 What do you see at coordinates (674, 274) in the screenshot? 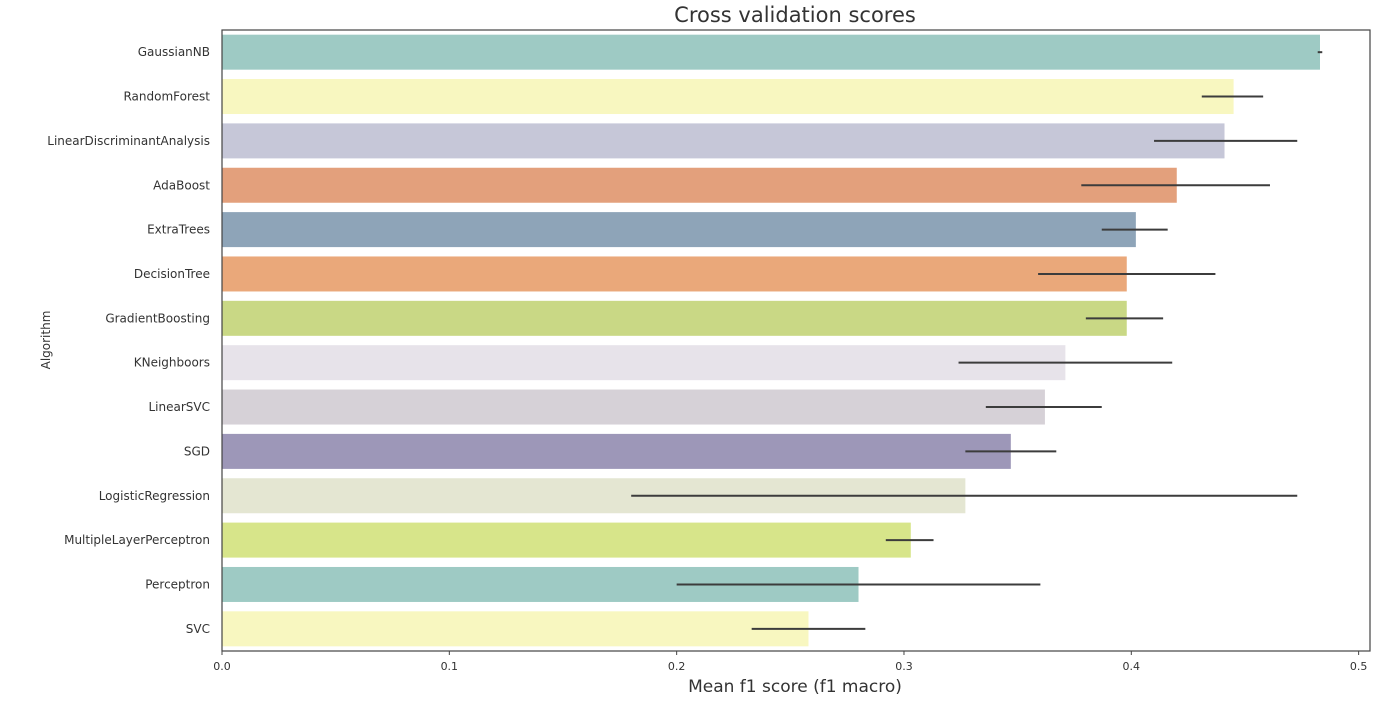
I see `bar-DecisionTree` at bounding box center [674, 274].